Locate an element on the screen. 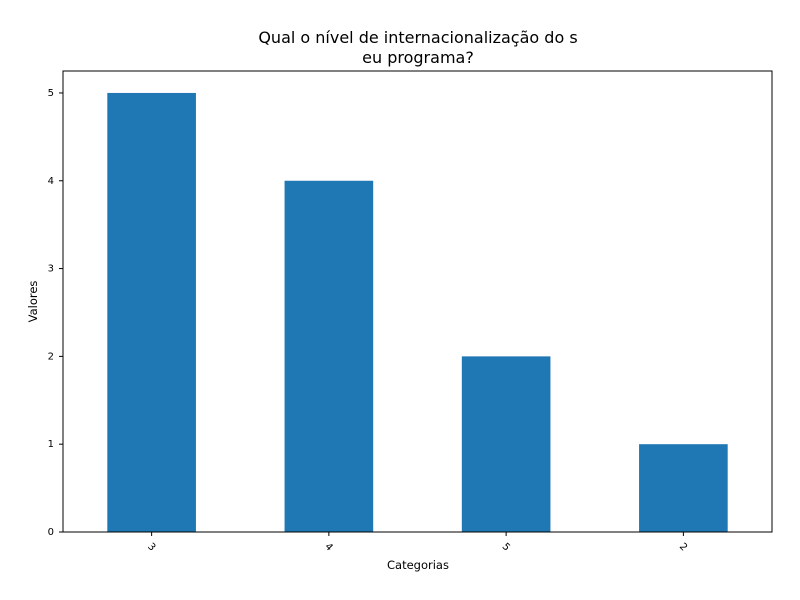 This screenshot has width=800, height=600. y-tick-label: 5 is located at coordinates (51, 93).